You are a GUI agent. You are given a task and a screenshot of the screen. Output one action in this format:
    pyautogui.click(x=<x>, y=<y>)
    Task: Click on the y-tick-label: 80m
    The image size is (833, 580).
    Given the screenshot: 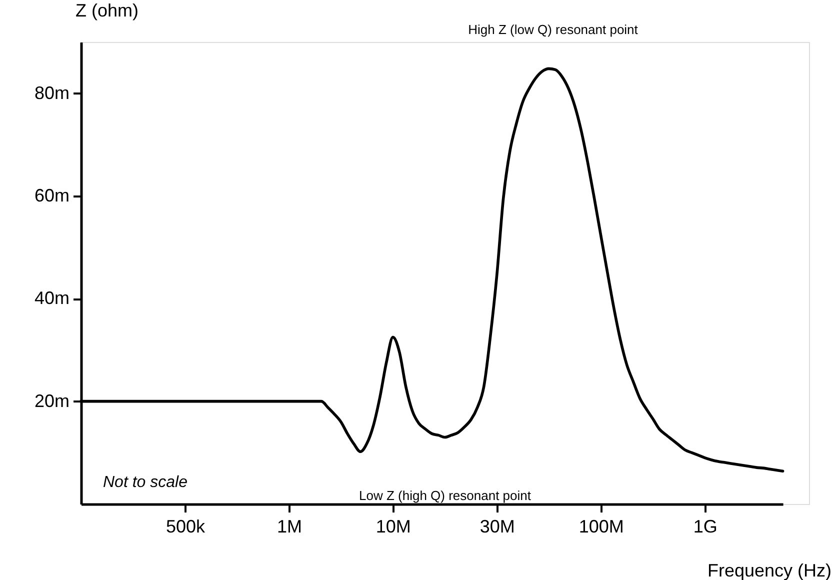 What is the action you would take?
    pyautogui.click(x=52, y=92)
    